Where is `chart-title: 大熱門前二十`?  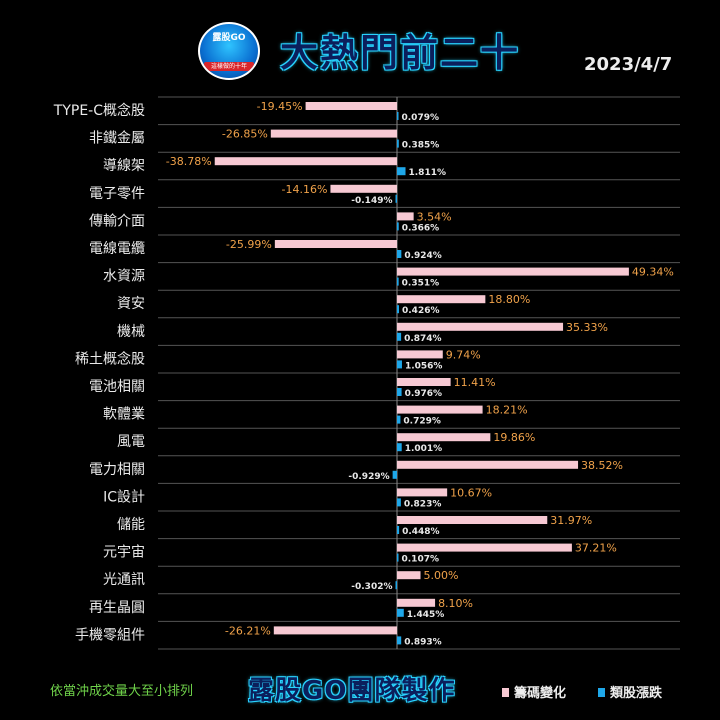 chart-title: 大熱門前二十 is located at coordinates (400, 53).